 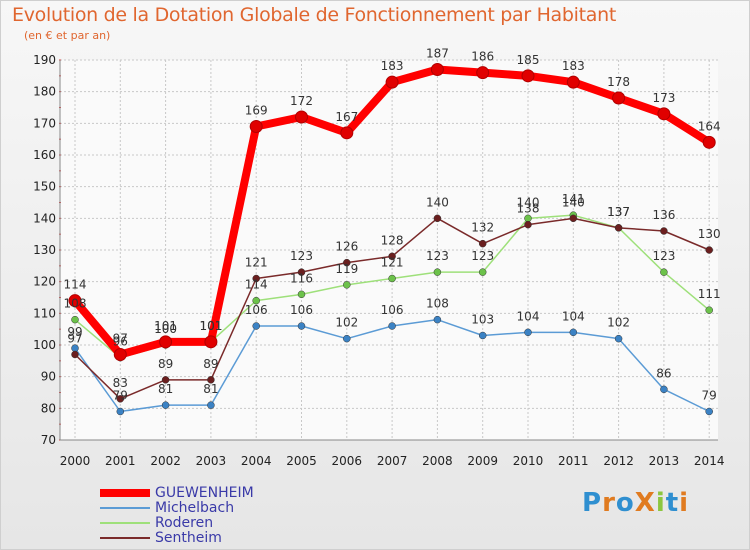 I want to click on data-label-roderen: 121, so click(x=392, y=263).